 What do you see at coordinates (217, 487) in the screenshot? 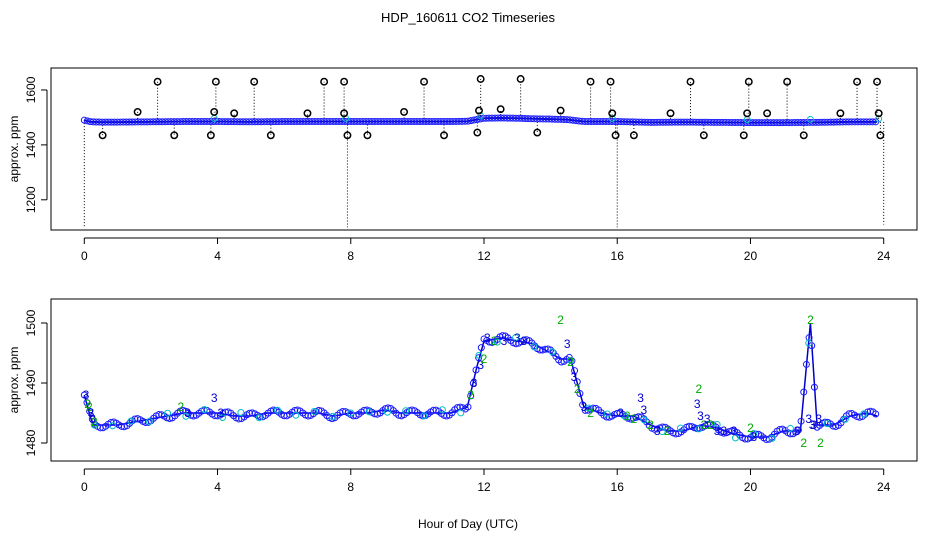
I see `bottom-x-tick-label: 4` at bounding box center [217, 487].